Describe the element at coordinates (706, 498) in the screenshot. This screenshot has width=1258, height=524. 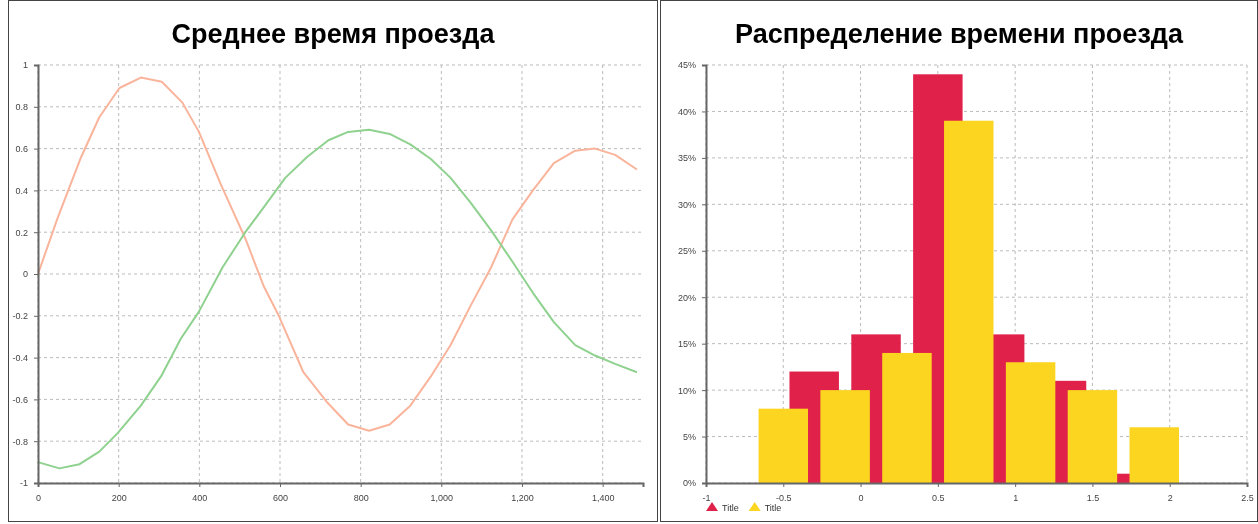
I see `x-tick-label: -1` at that location.